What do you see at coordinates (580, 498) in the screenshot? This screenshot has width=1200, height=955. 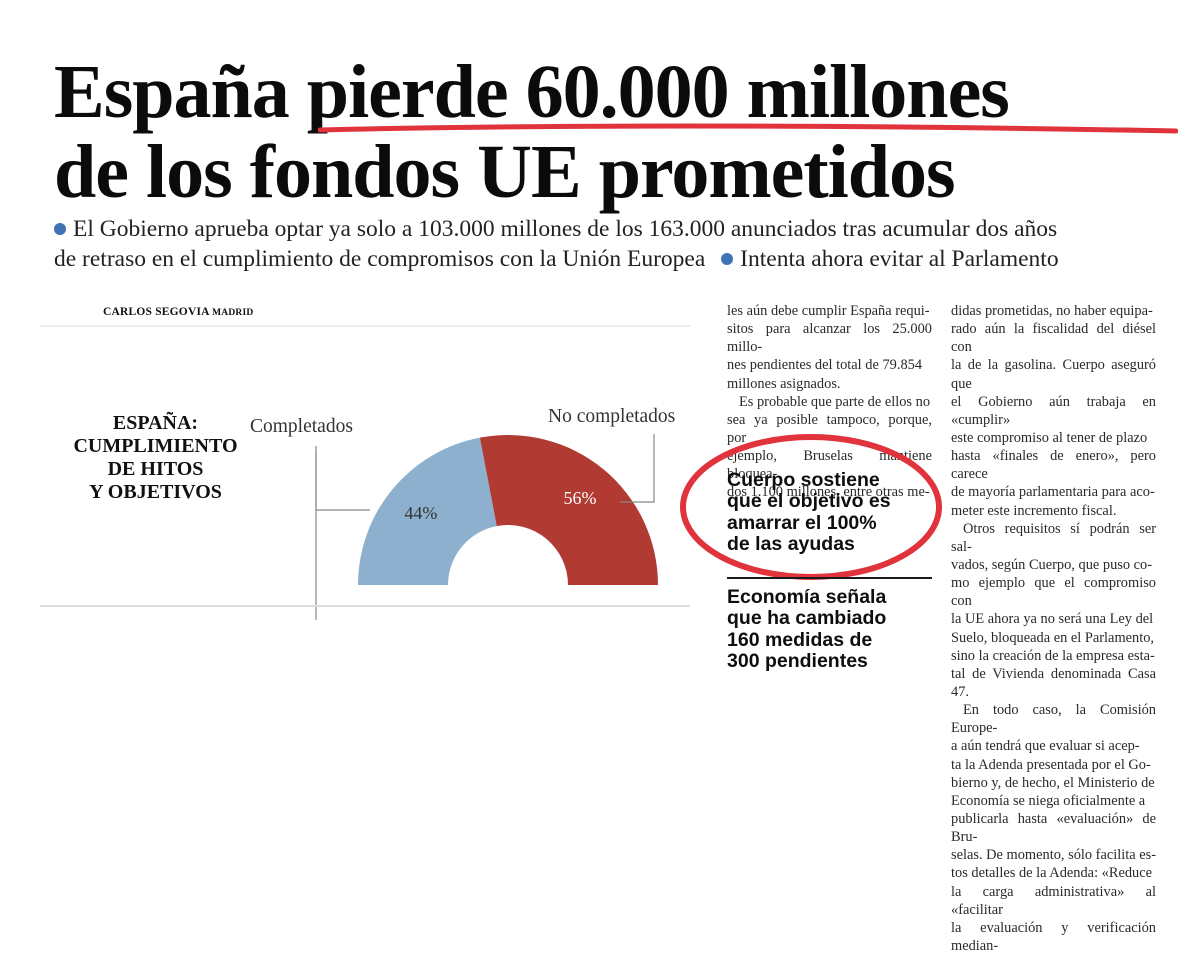 I see `value-no-completados: 56%` at bounding box center [580, 498].